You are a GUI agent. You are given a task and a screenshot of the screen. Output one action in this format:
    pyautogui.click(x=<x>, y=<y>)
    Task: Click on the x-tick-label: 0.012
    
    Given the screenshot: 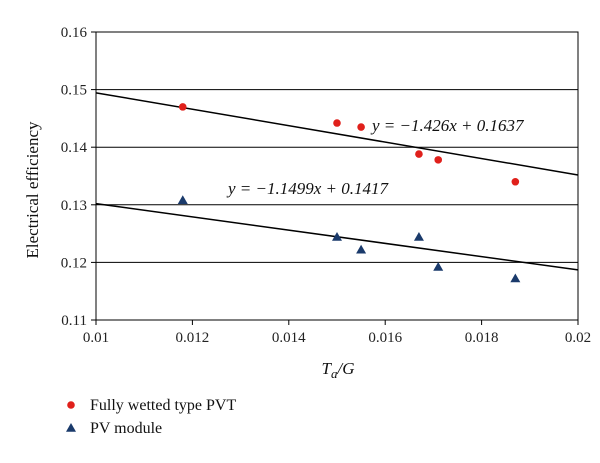 What is the action you would take?
    pyautogui.click(x=193, y=338)
    